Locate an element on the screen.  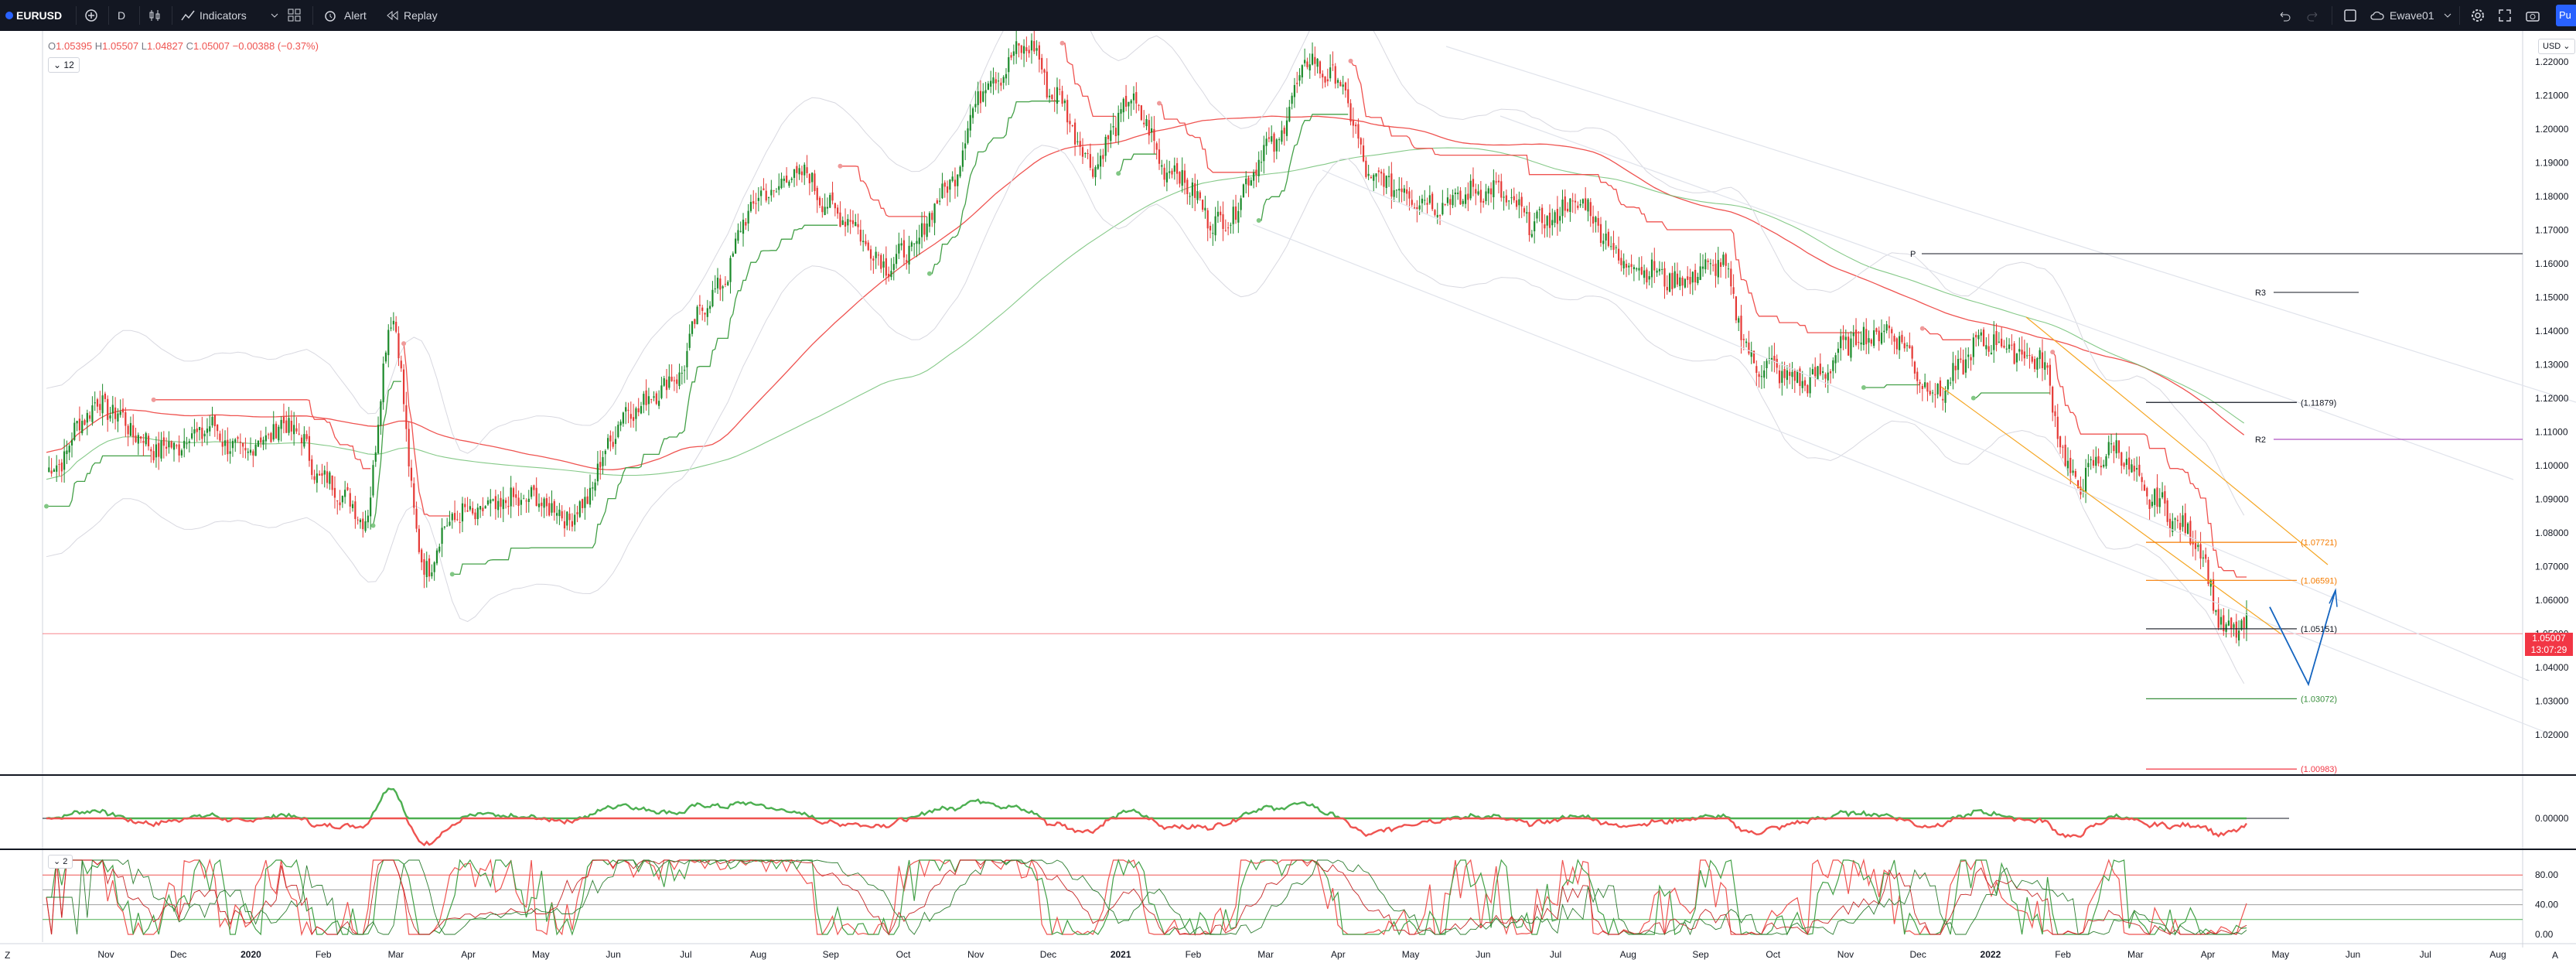
pivot-p-label: P is located at coordinates (1913, 254).